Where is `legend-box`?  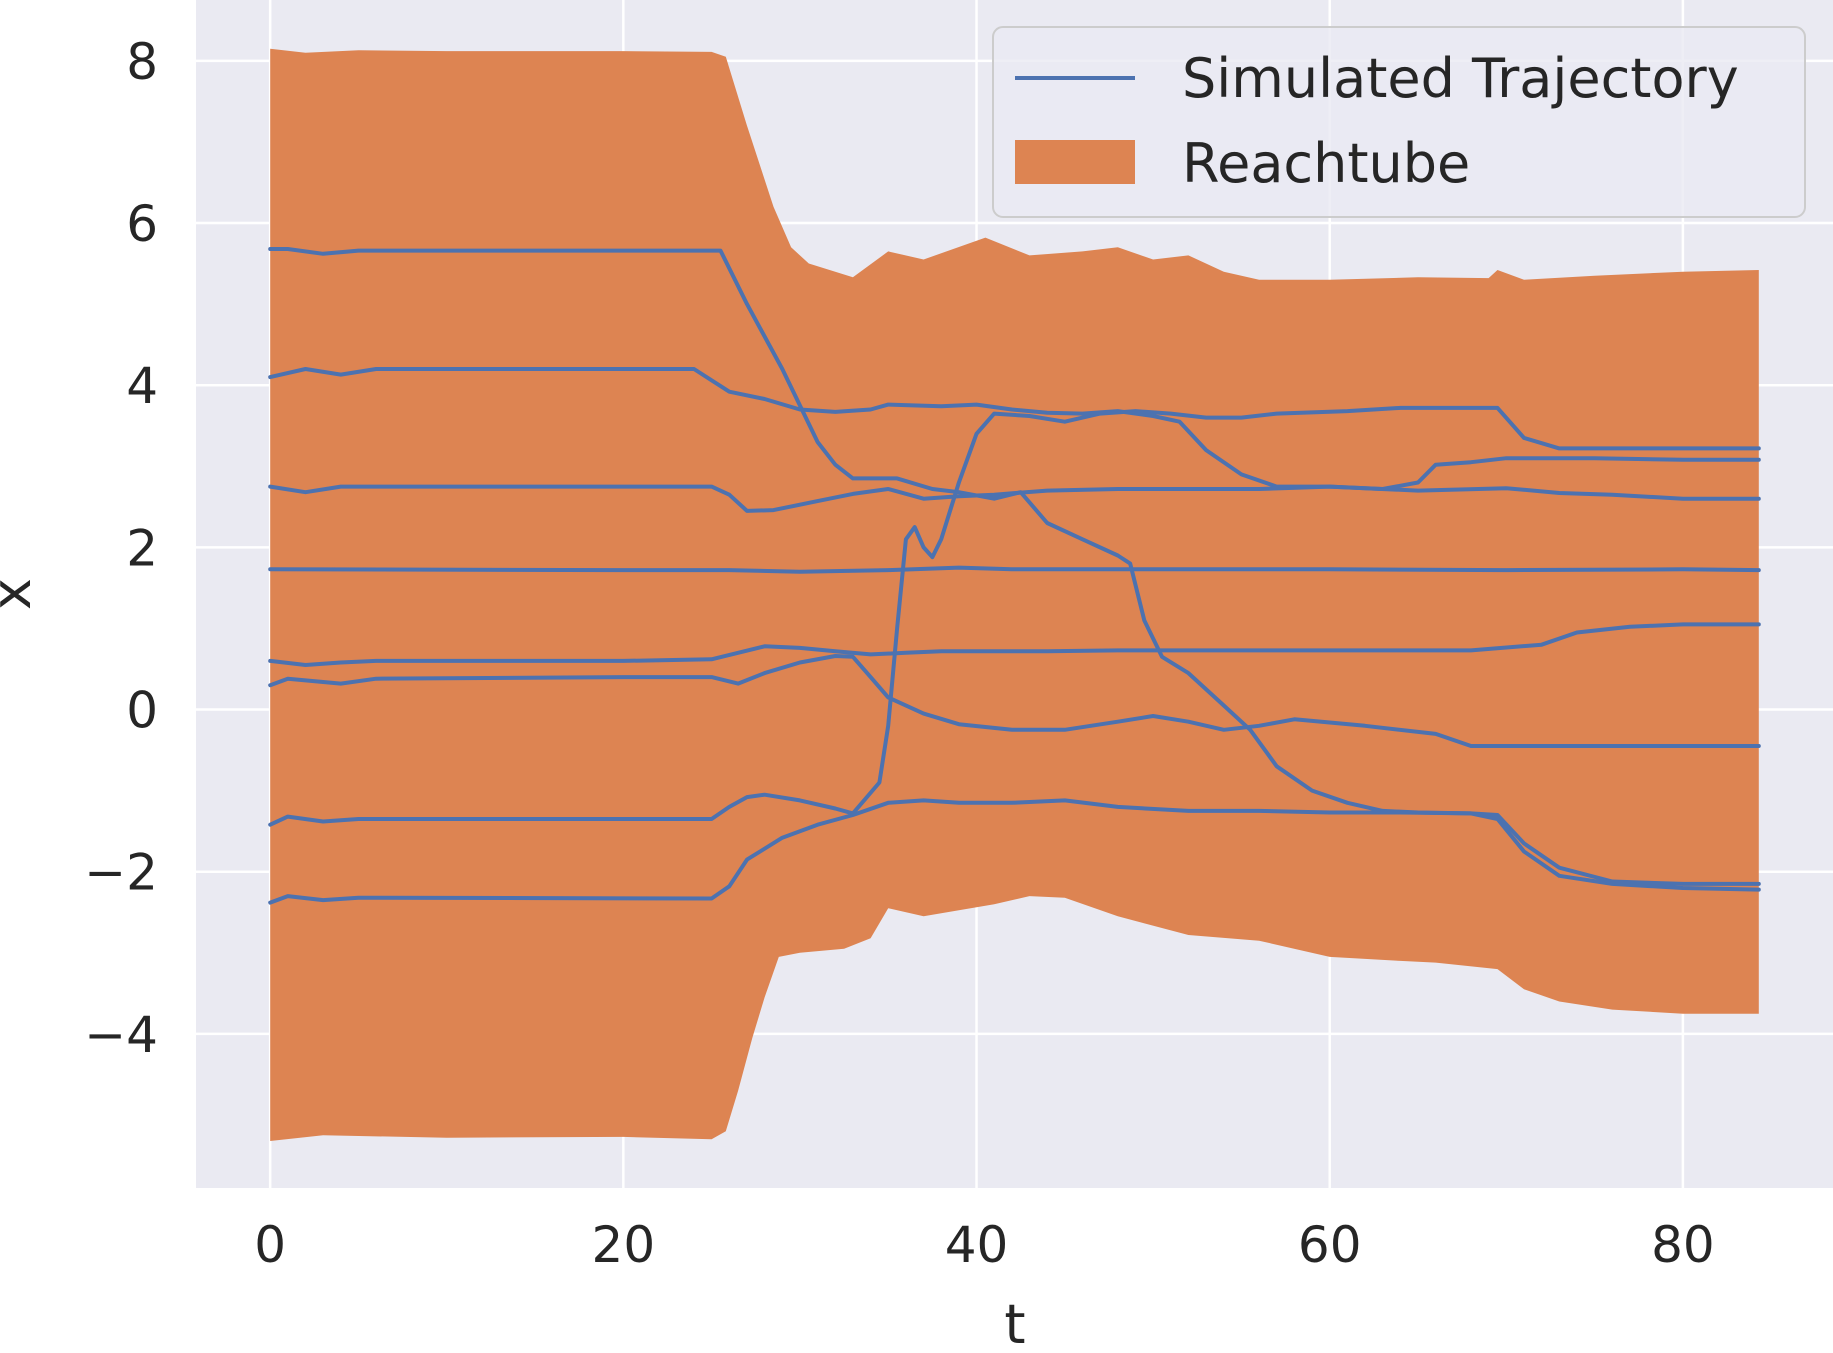
legend-box is located at coordinates (1399, 122).